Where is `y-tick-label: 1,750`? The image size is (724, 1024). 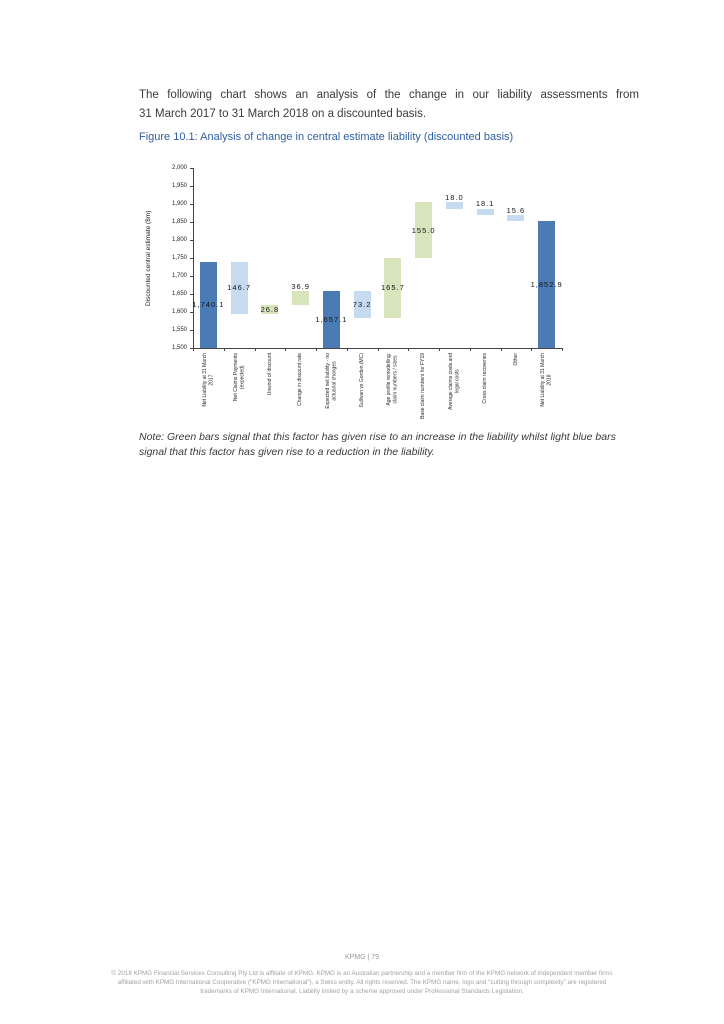 y-tick-label: 1,750 is located at coordinates (179, 257).